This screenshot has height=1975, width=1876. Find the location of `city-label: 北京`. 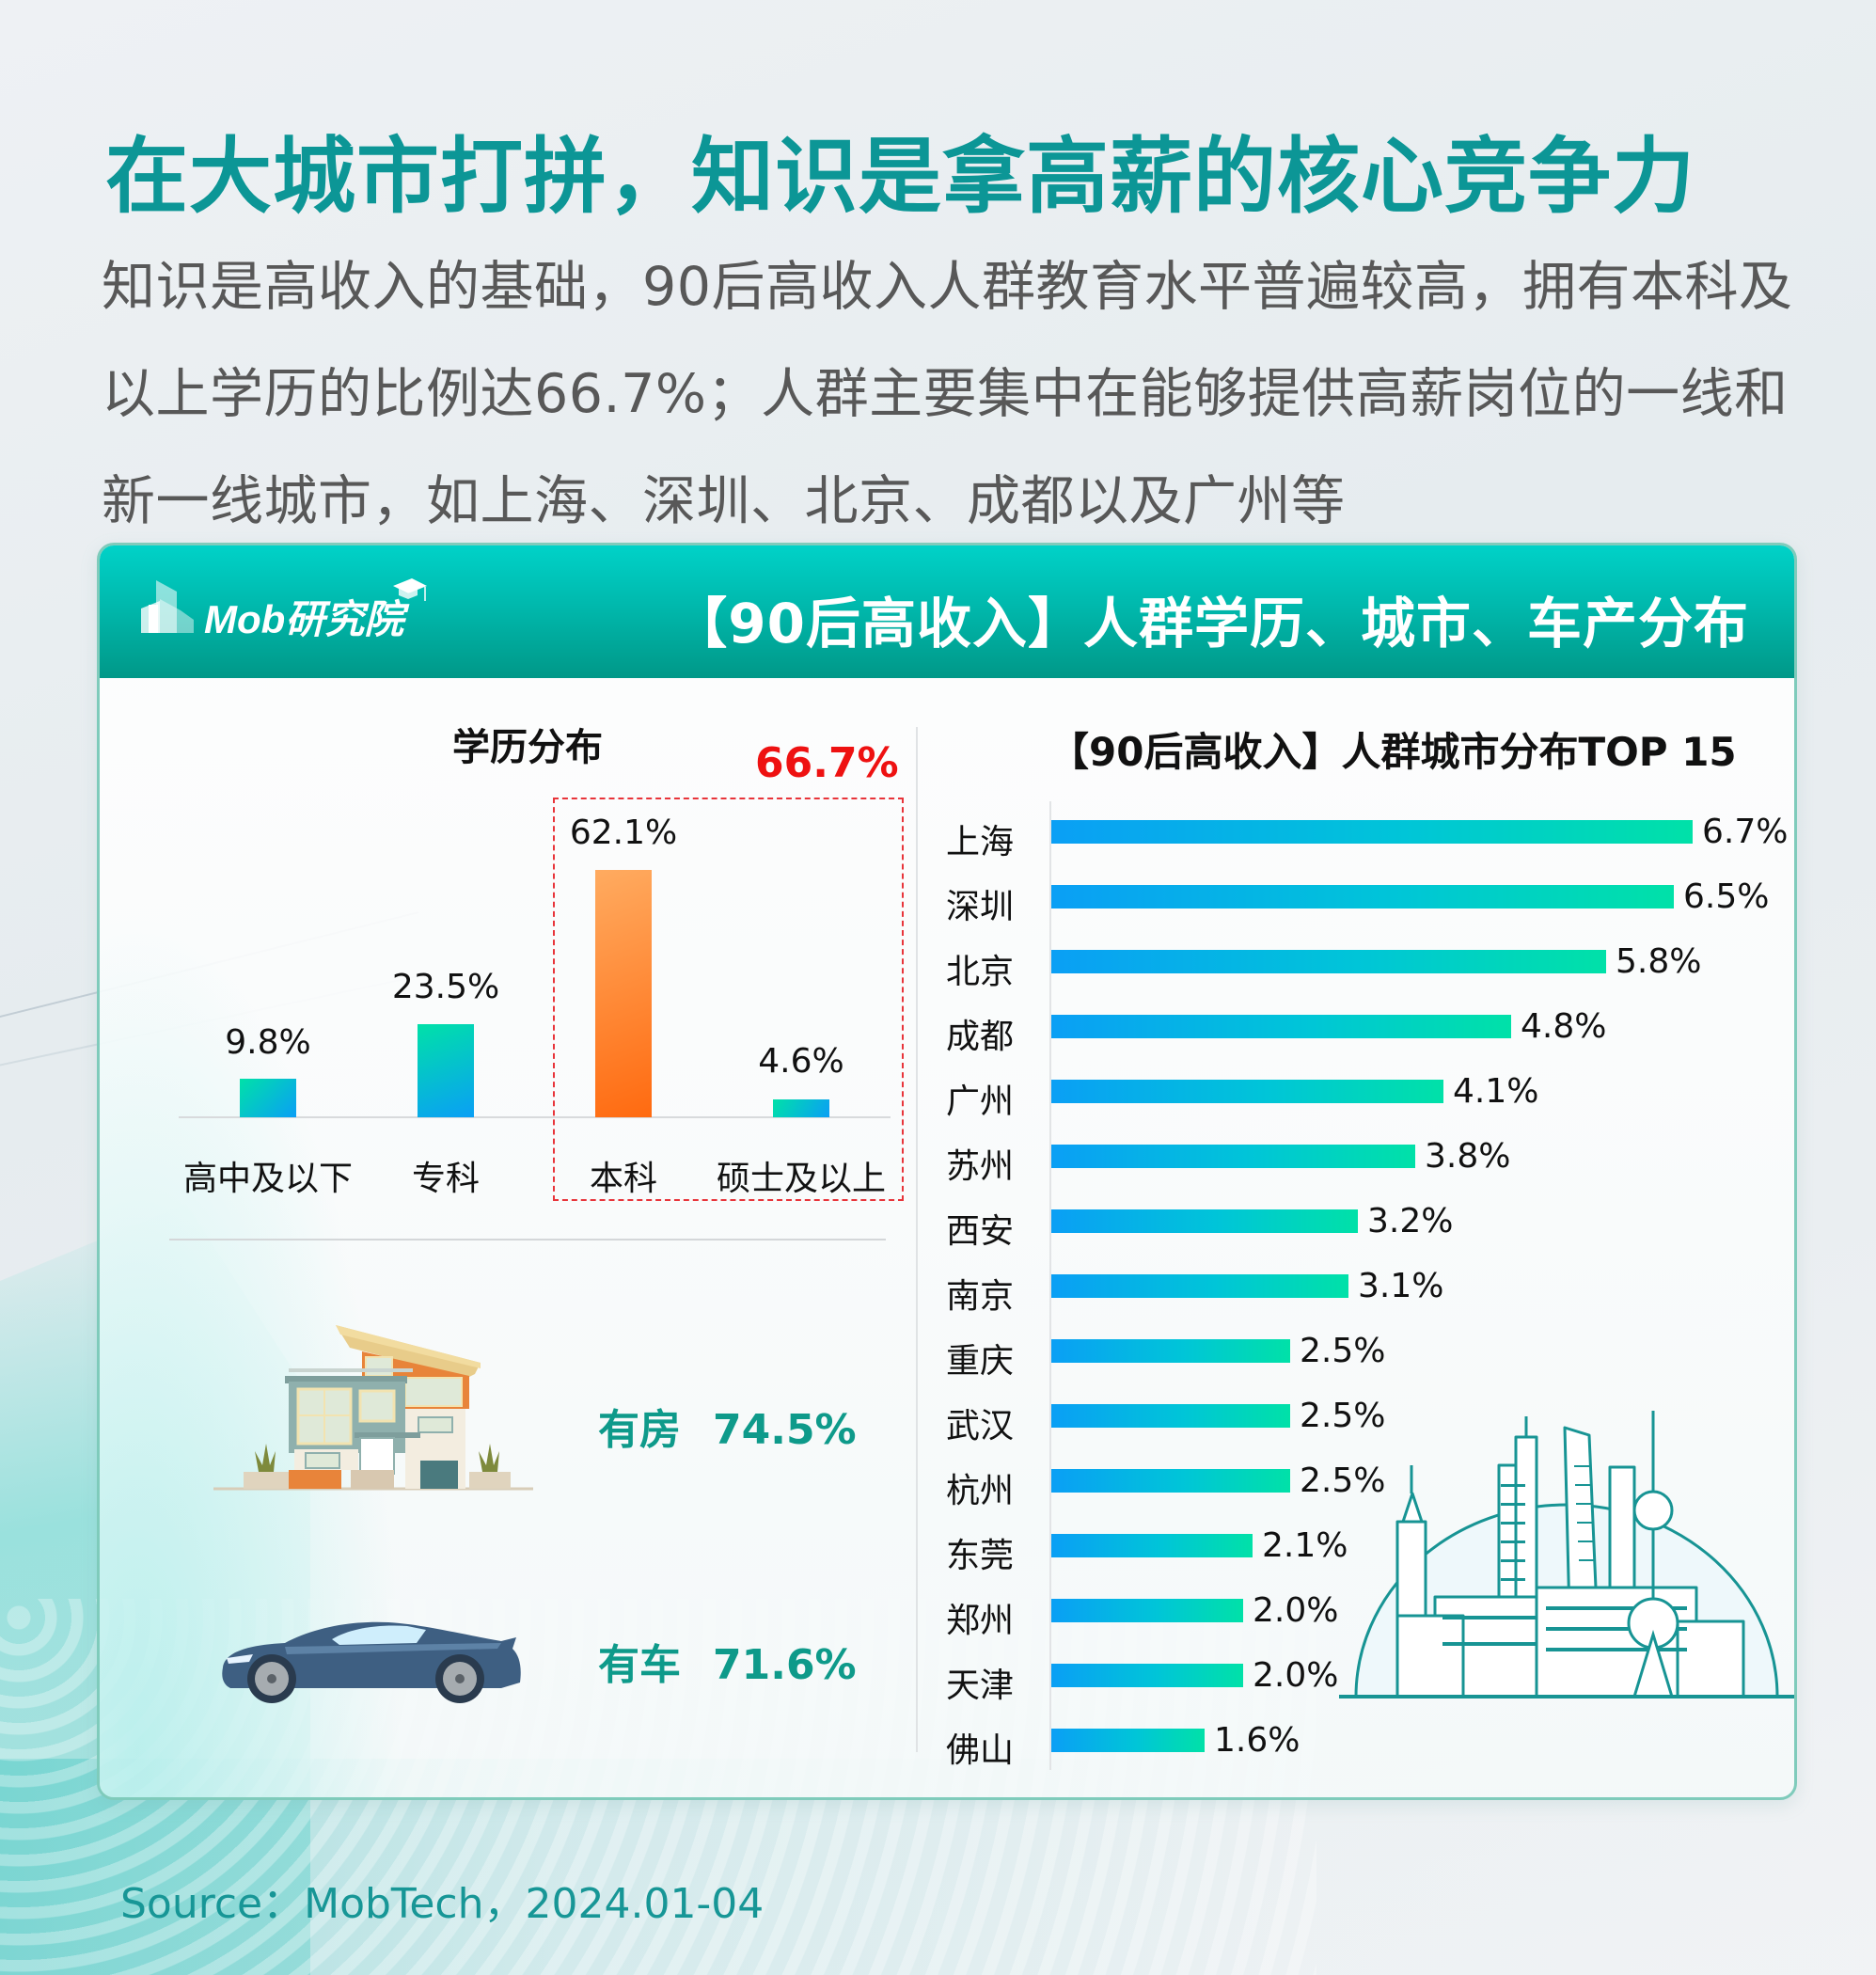

city-label: 北京 is located at coordinates (981, 972).